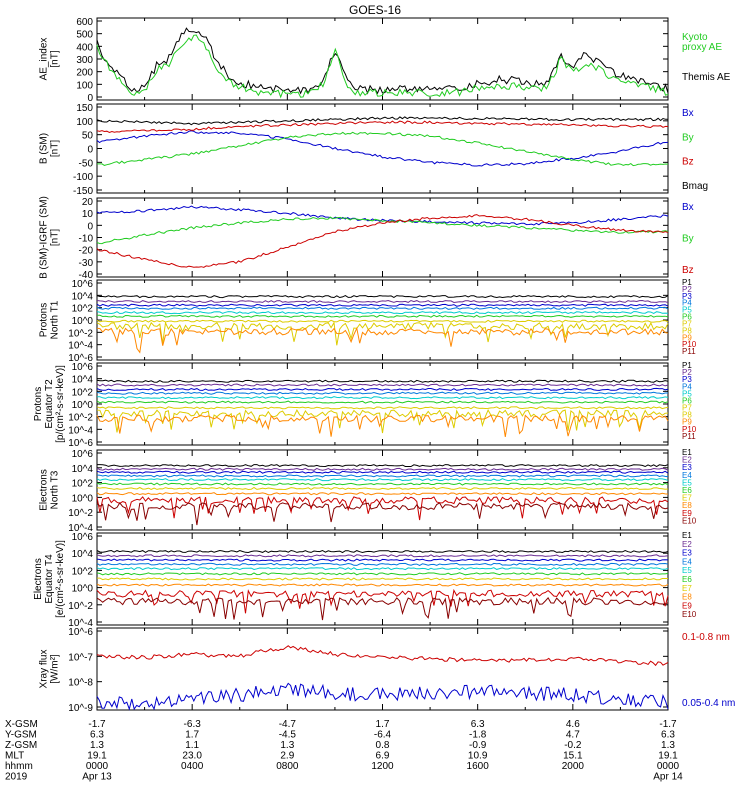 Image resolution: width=750 pixels, height=800 pixels. Describe the element at coordinates (80, 333) in the screenshot. I see `y-tick-label: 10^-2` at that location.